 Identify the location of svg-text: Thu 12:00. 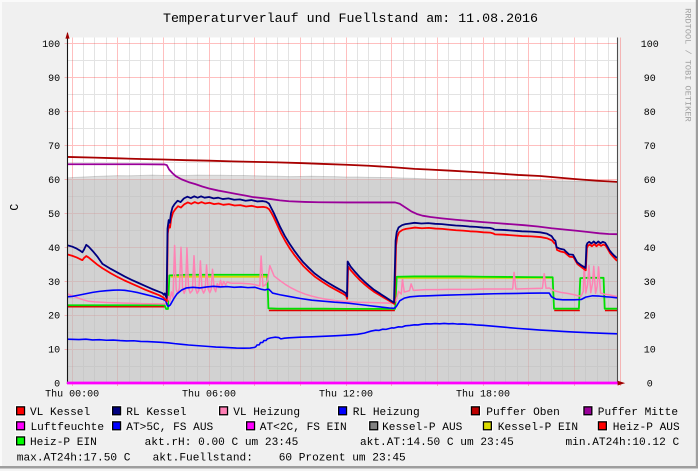
(346, 395).